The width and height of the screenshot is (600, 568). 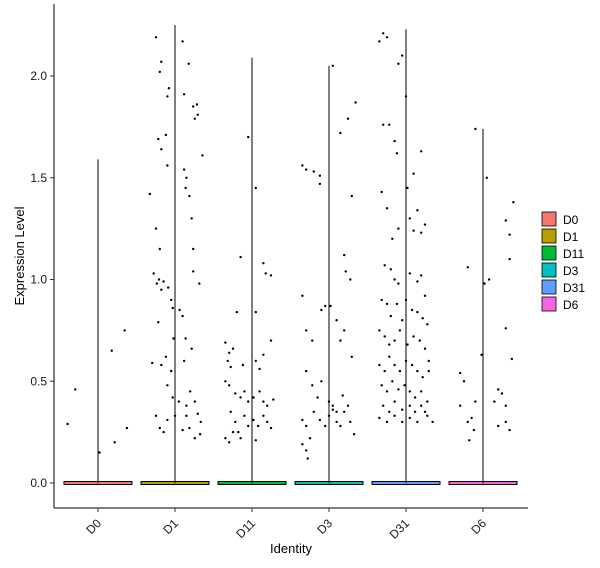 What do you see at coordinates (324, 526) in the screenshot?
I see `x-tick-label: D3` at bounding box center [324, 526].